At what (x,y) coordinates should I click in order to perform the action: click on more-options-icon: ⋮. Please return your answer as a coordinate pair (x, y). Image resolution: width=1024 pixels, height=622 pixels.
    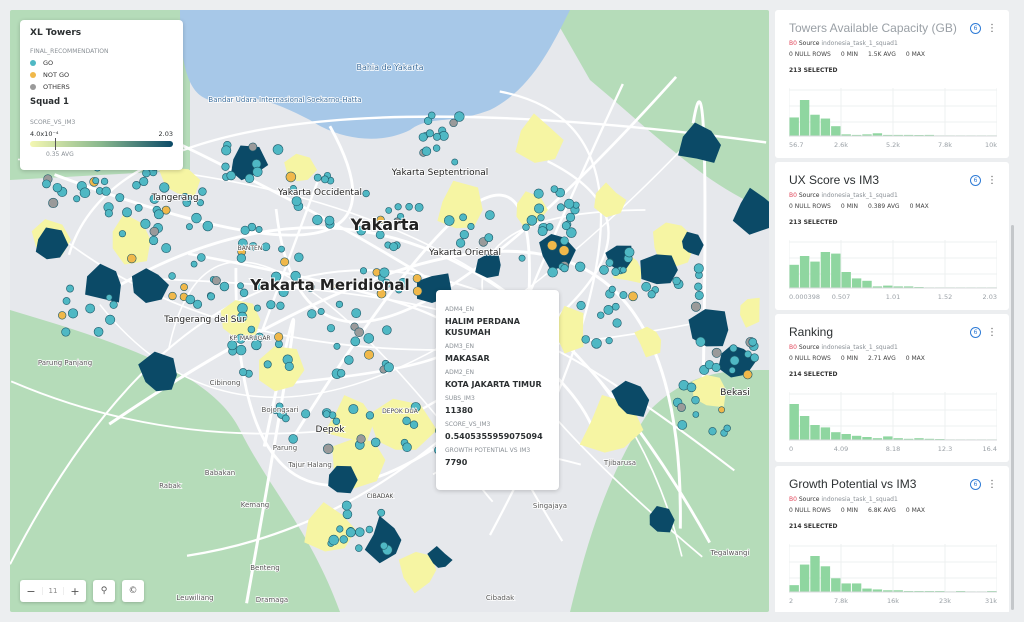
    Looking at the image, I should click on (992, 484).